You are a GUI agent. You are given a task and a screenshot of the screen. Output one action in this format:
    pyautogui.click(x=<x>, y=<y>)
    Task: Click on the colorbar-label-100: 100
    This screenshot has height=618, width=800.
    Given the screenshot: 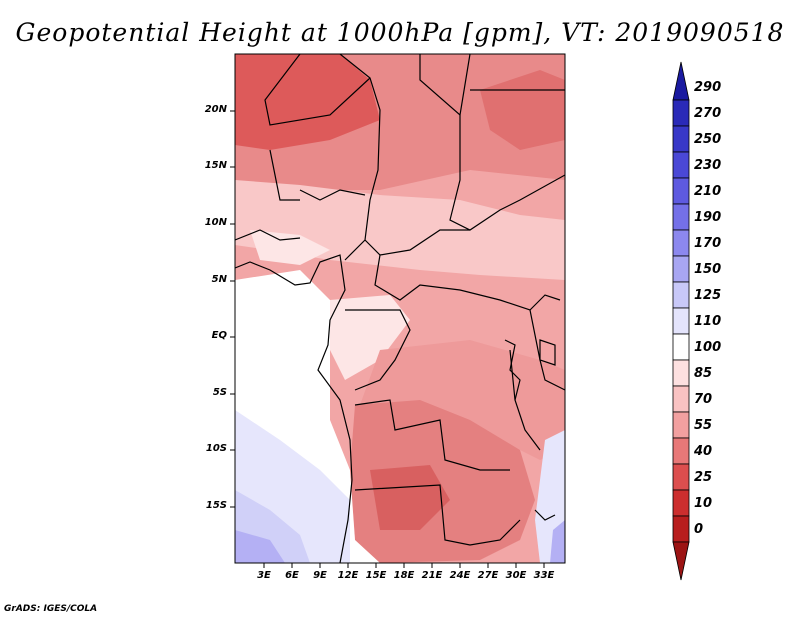 What is the action you would take?
    pyautogui.click(x=708, y=347)
    